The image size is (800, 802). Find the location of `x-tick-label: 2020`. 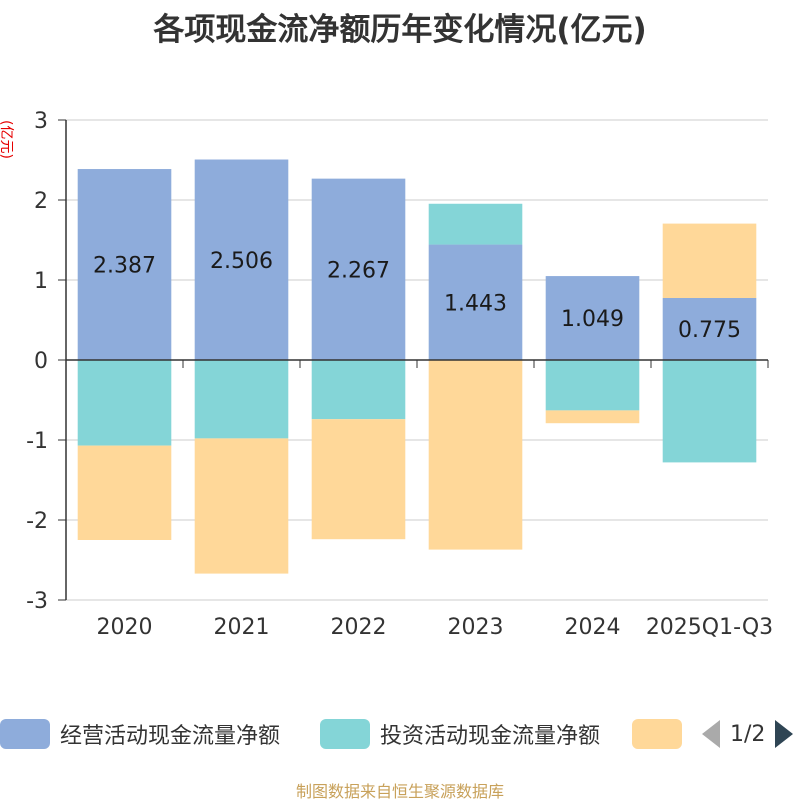

x-tick-label: 2020 is located at coordinates (125, 627).